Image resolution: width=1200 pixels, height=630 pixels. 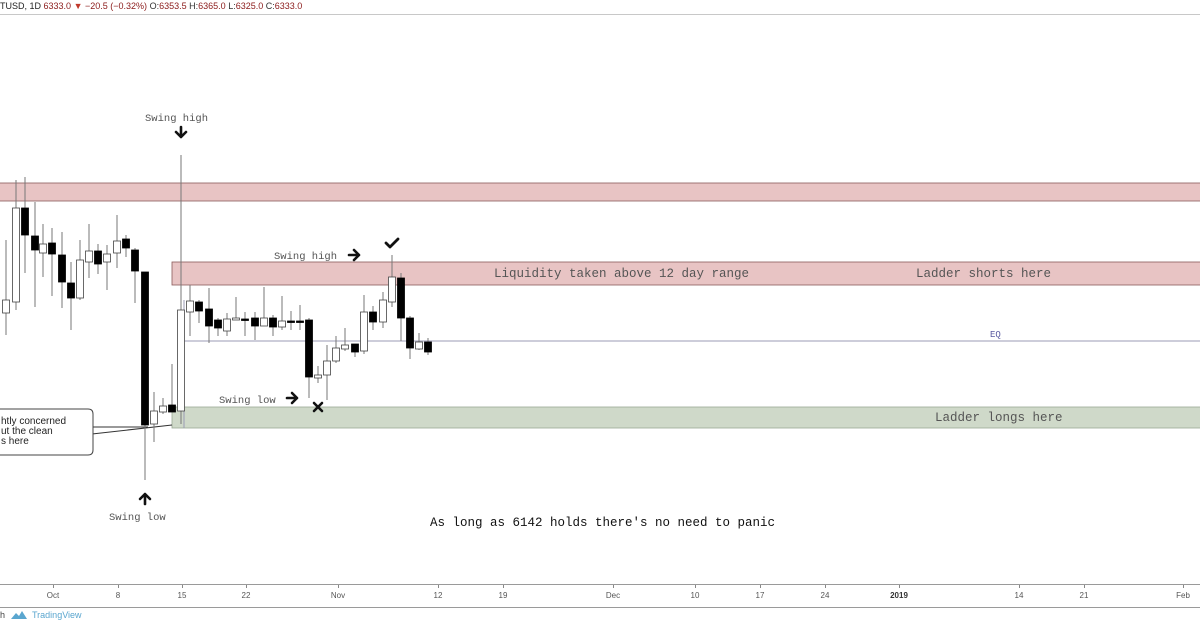 What do you see at coordinates (685, 417) in the screenshot?
I see `ladder-longs-zone` at bounding box center [685, 417].